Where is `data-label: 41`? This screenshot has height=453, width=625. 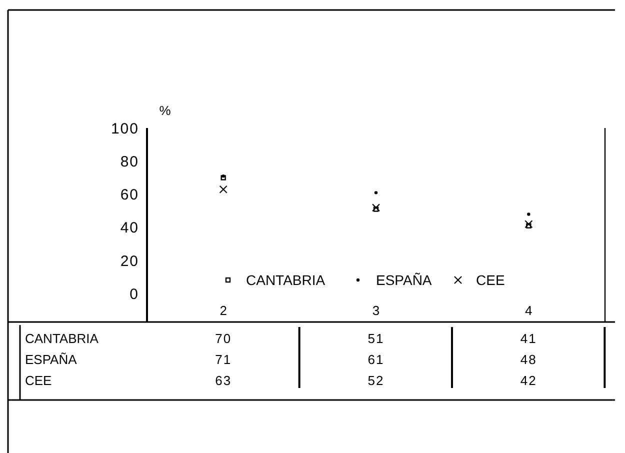 data-label: 41 is located at coordinates (528, 338).